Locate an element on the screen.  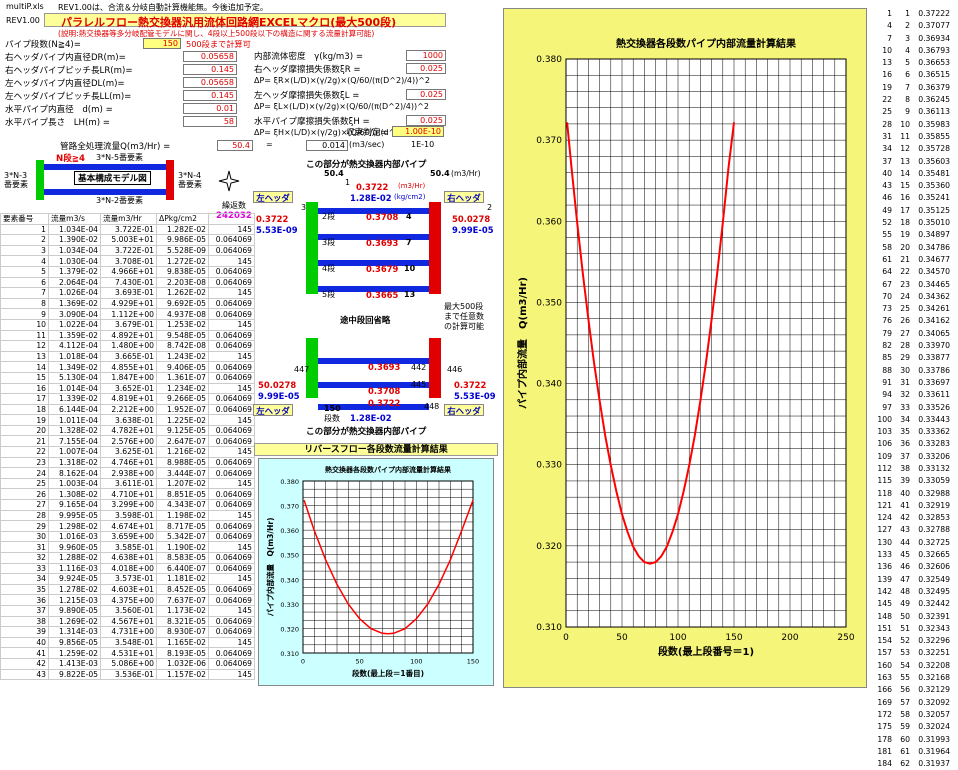
table-cell: 3.444E-07 is located at coordinates (182, 473).